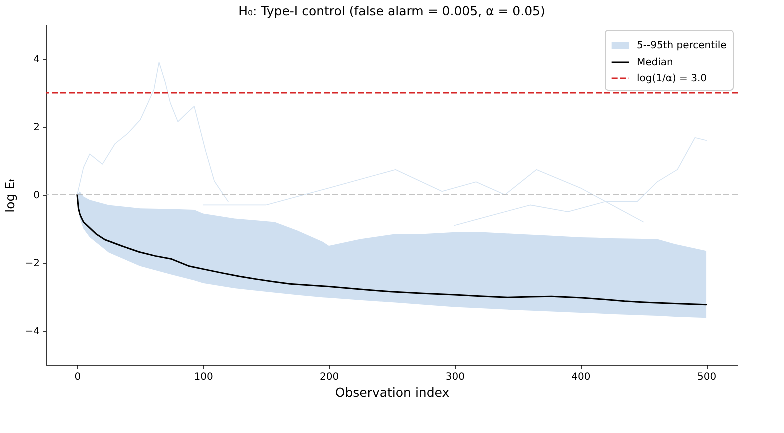 This screenshot has height=433, width=784. I want to click on y-axis-title: log Eₜ, so click(10, 195).